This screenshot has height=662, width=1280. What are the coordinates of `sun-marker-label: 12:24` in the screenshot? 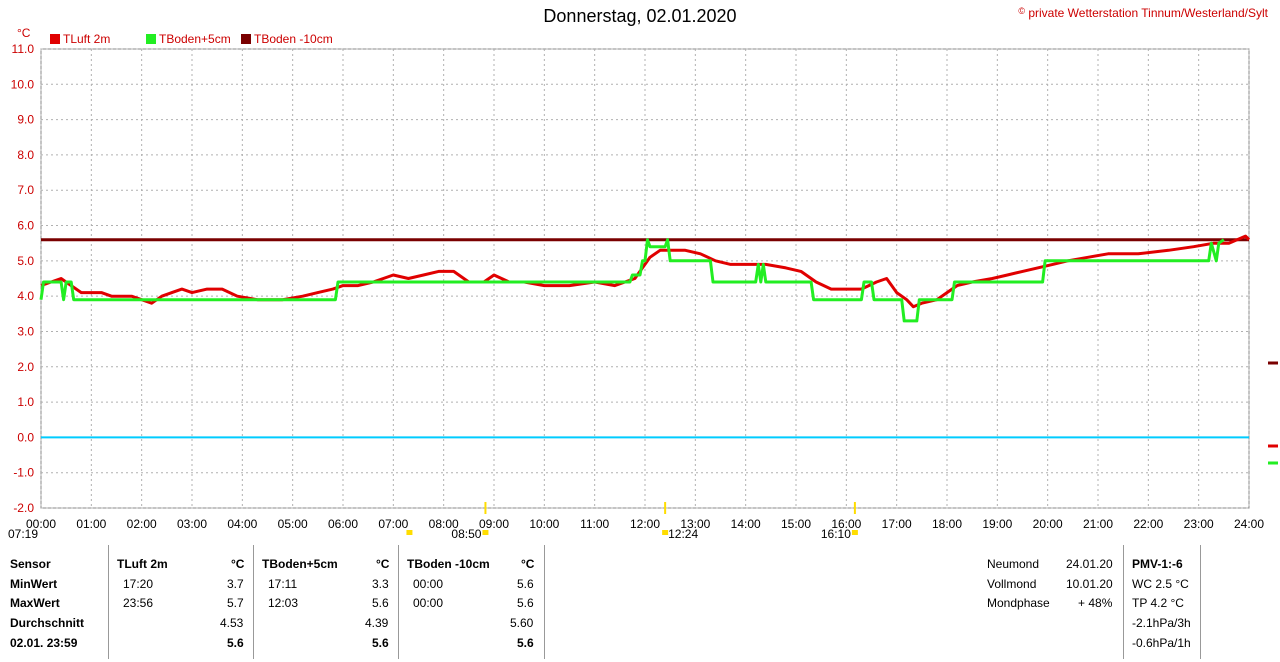 It's located at (683, 534).